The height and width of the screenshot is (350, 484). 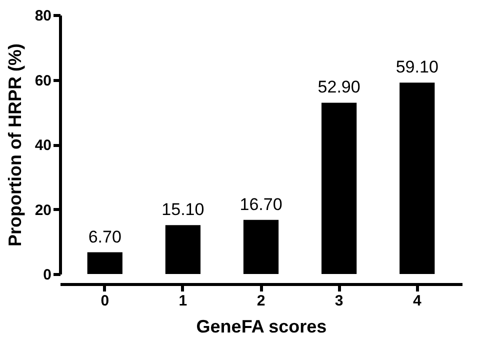 I want to click on x-tick-label: 0, so click(x=105, y=301).